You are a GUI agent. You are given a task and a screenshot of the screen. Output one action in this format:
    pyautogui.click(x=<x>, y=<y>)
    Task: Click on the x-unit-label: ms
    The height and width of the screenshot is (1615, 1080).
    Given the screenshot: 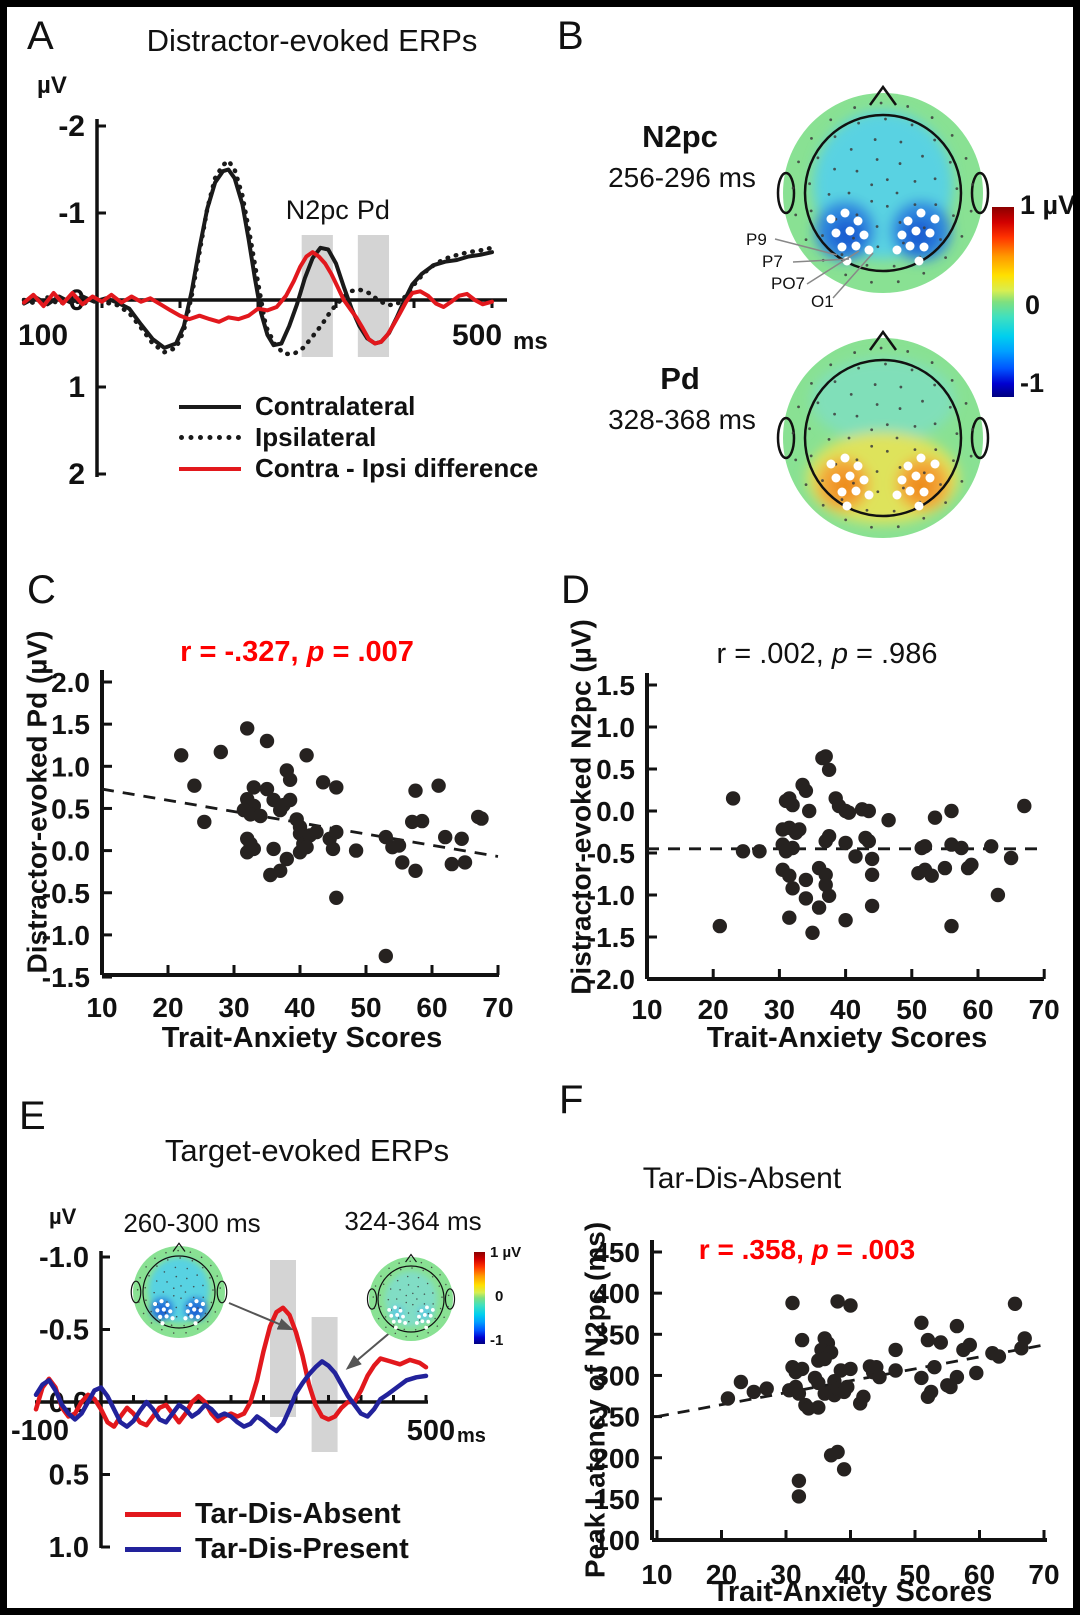 What is the action you would take?
    pyautogui.click(x=471, y=1436)
    